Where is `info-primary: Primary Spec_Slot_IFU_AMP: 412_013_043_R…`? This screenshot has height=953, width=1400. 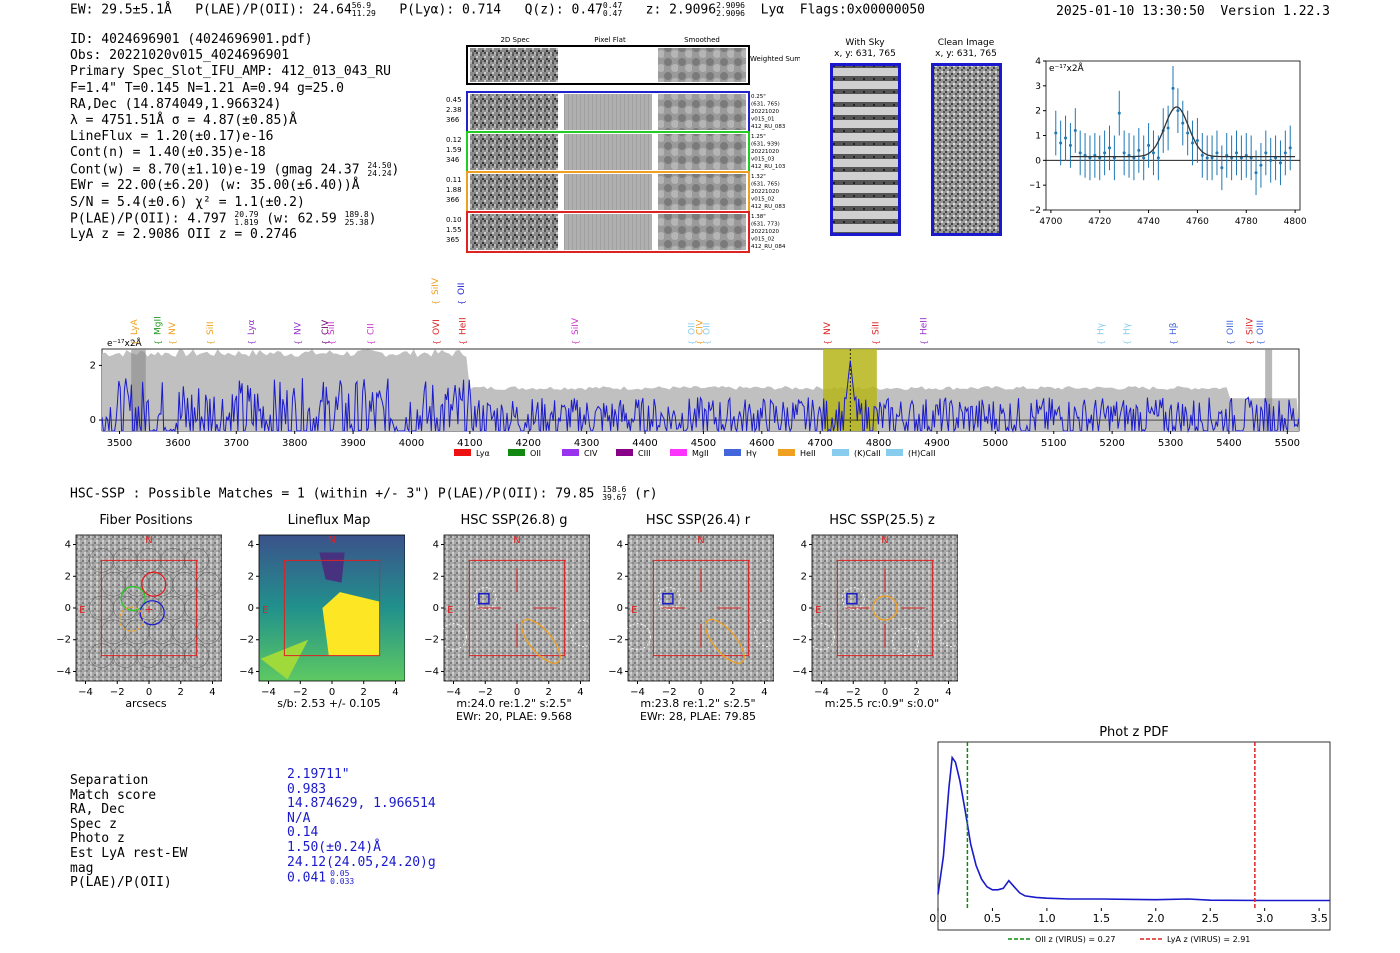 info-primary: Primary Spec_Slot_IFU_AMP: 412_013_043_R… is located at coordinates (230, 72).